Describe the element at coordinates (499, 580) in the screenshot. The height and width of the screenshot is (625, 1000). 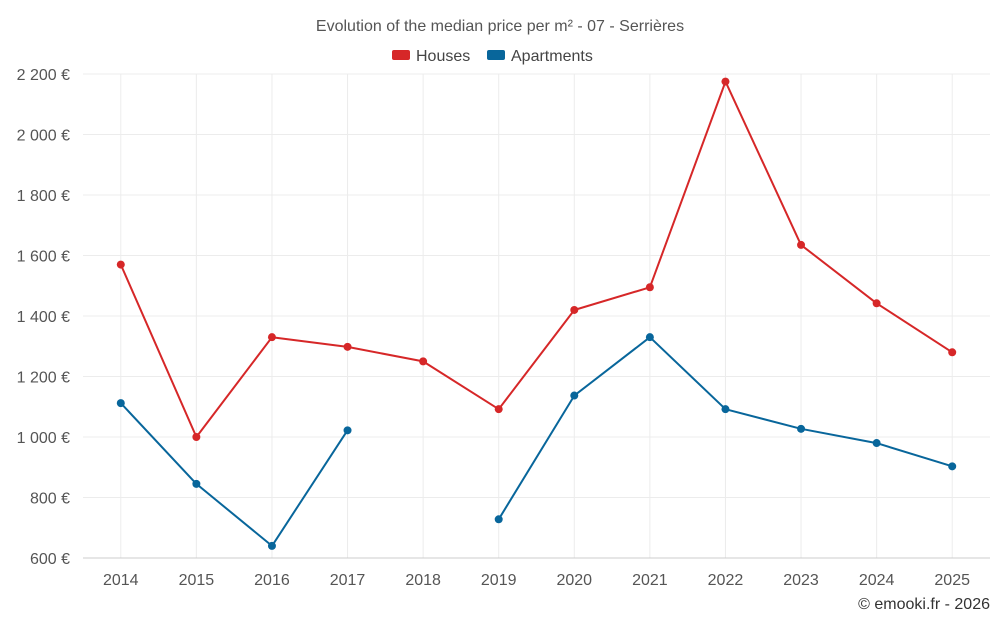
I see `x-tick-label: 2019` at that location.